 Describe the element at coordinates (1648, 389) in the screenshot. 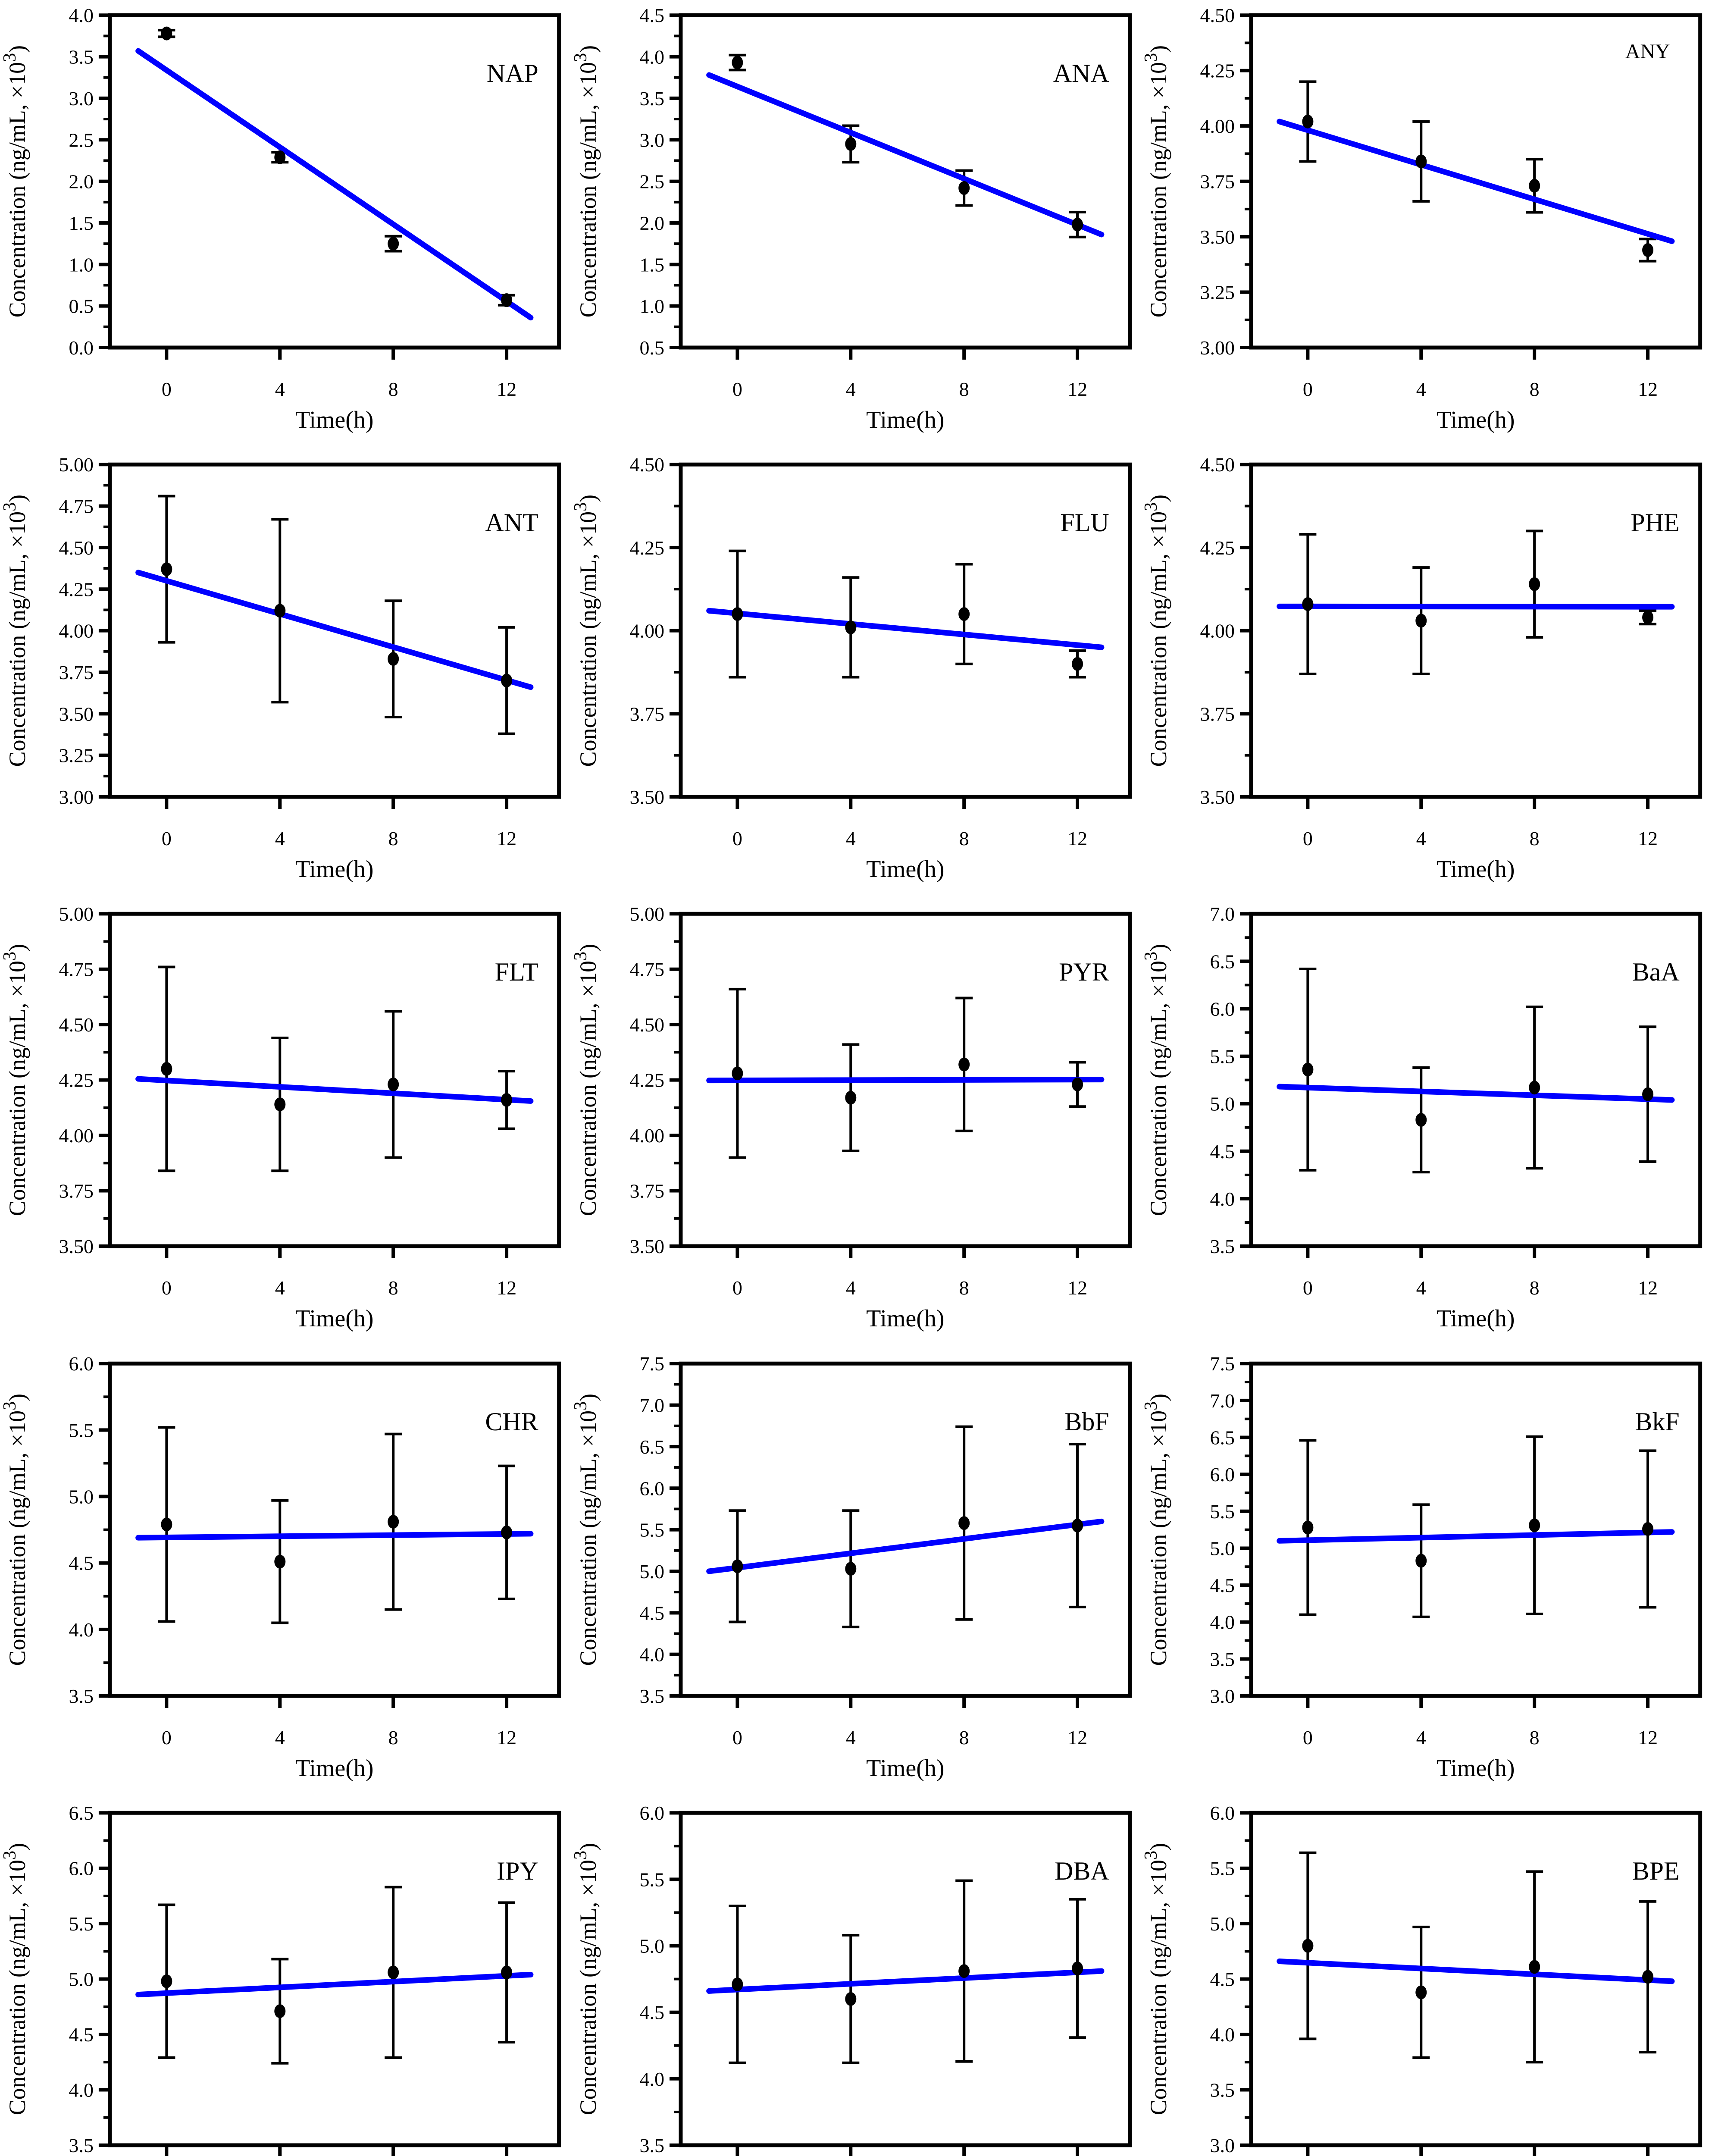

I see `x-axis-tick-label: 12` at that location.